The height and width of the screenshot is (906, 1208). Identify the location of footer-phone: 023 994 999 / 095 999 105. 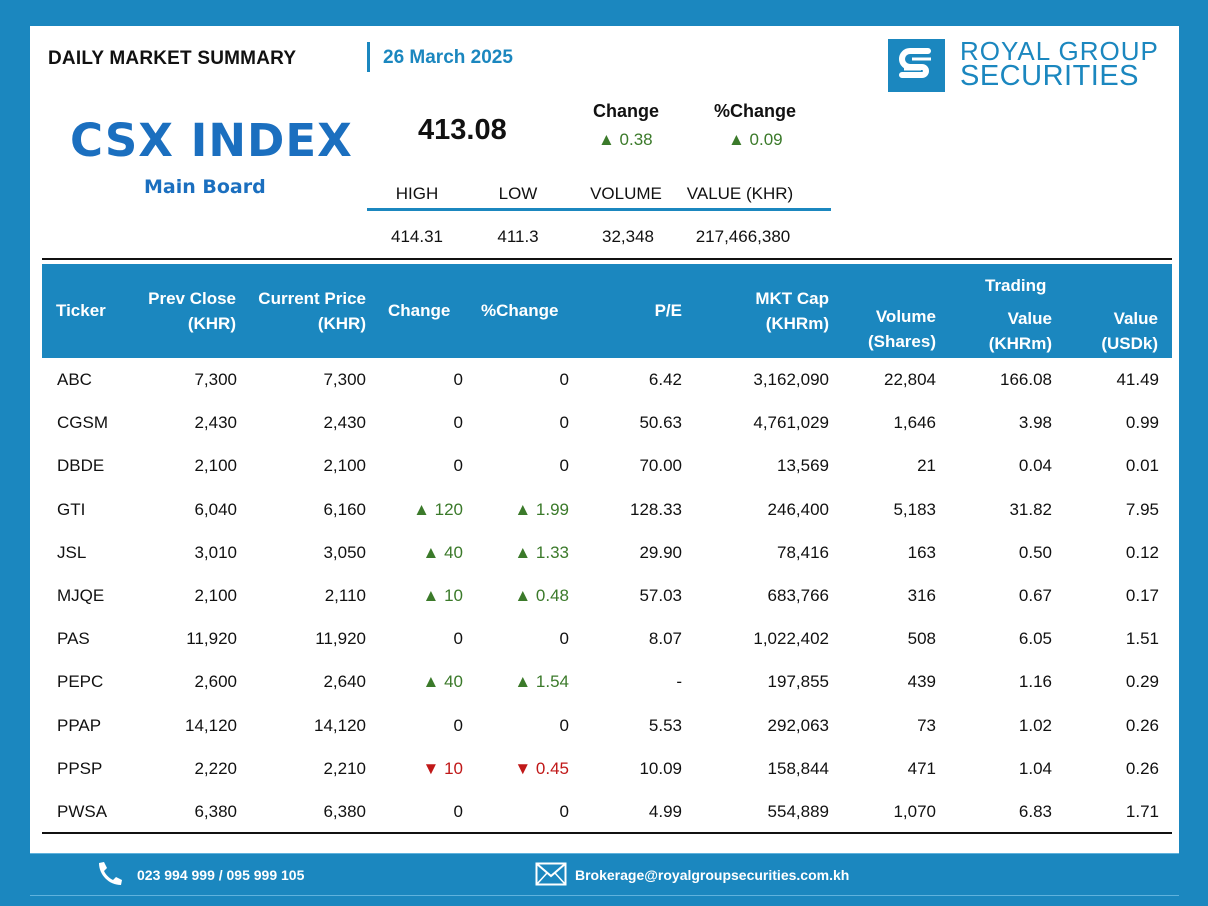
(221, 875).